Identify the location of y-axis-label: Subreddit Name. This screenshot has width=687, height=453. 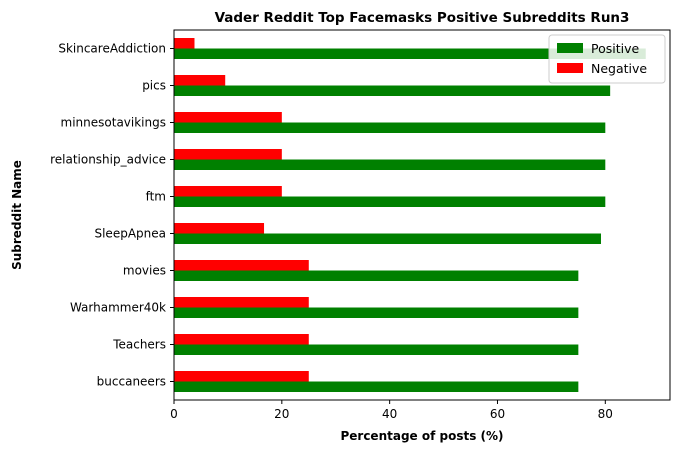
(17, 215).